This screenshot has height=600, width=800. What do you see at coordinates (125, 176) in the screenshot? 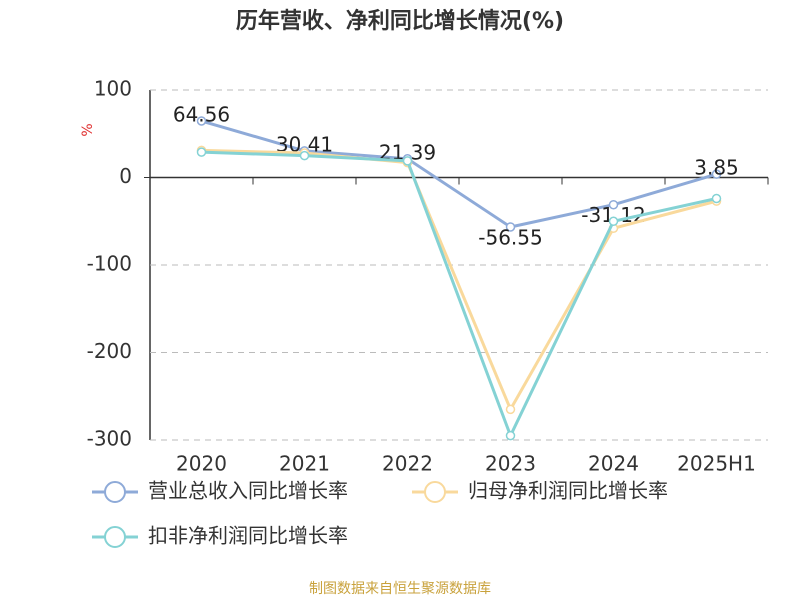
I see `y-tick-label: 0` at bounding box center [125, 176].